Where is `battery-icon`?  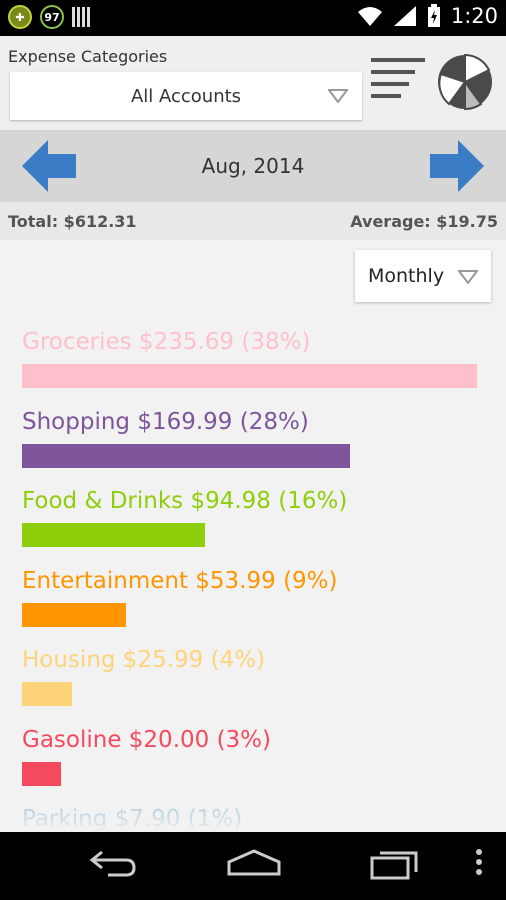
battery-icon is located at coordinates (433, 15).